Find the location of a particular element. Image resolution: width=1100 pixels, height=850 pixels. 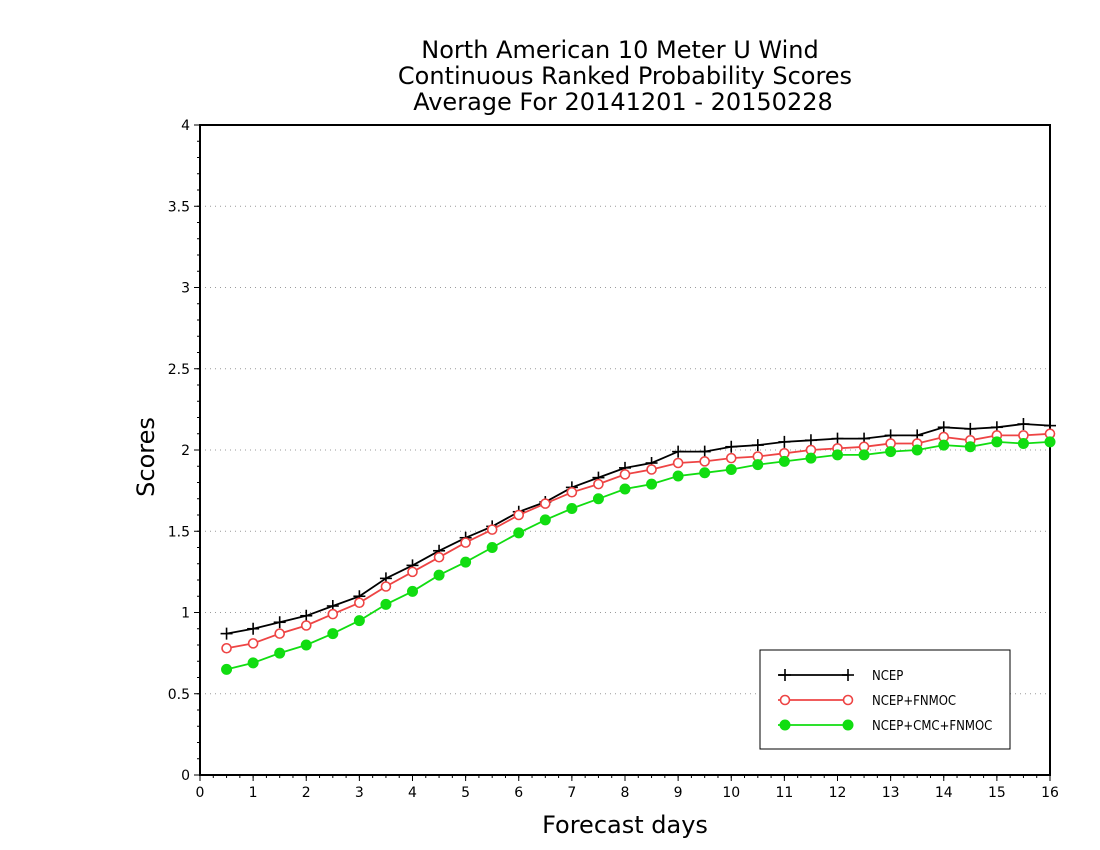

chart-title-line-2: Continuous Ranked Probability Scores is located at coordinates (625, 76).